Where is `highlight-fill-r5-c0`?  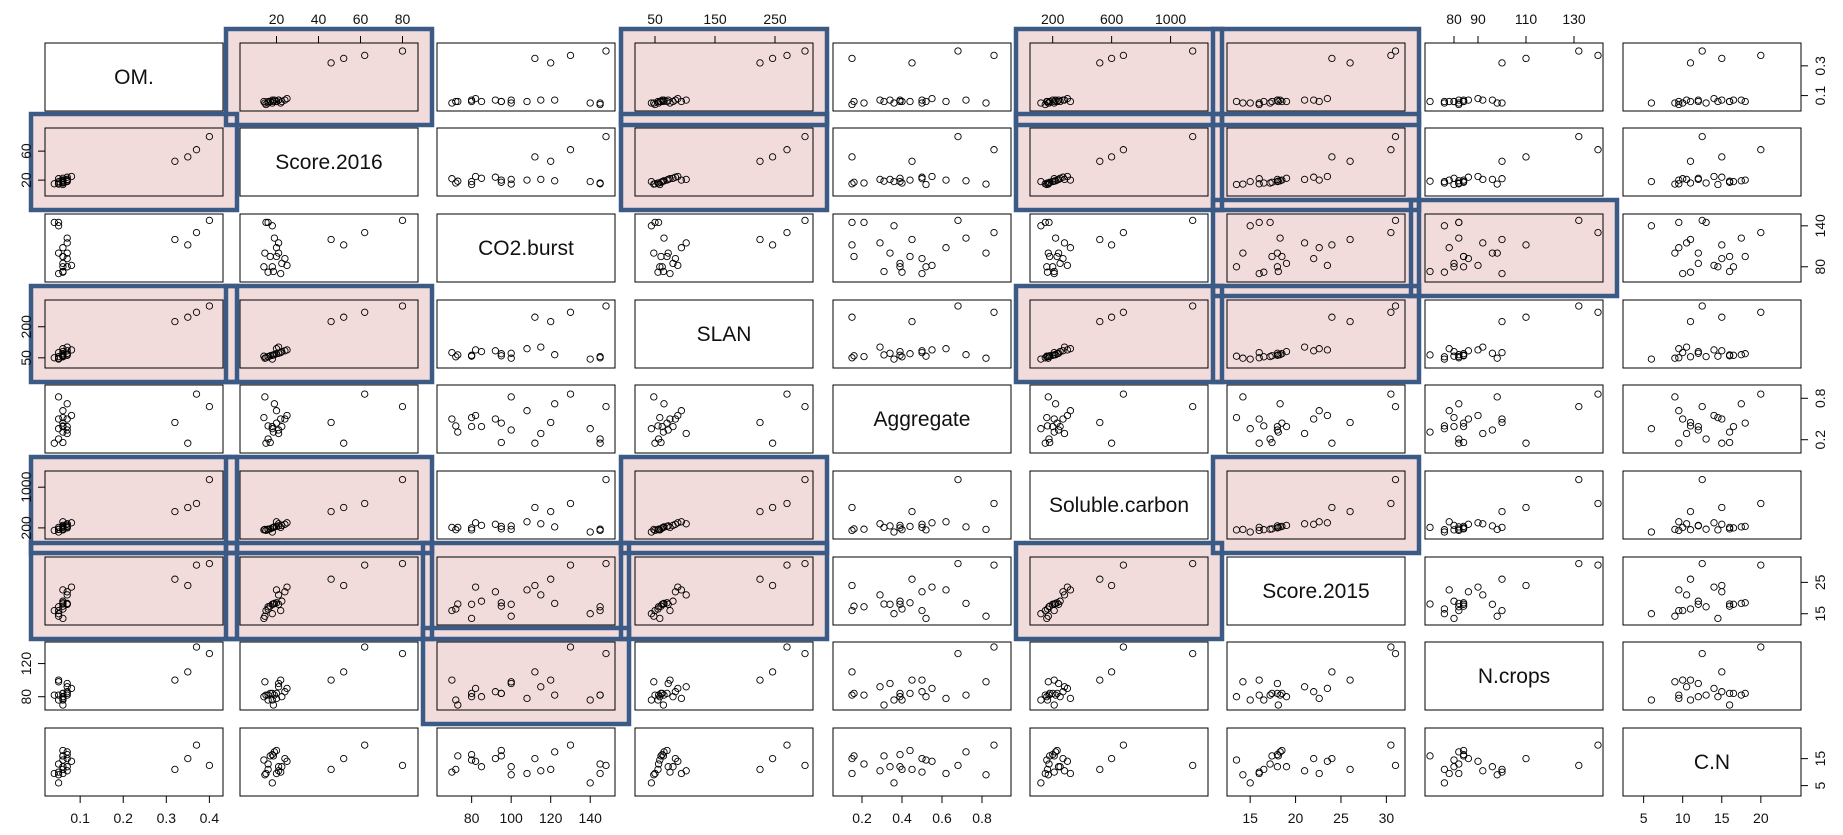 highlight-fill-r5-c0 is located at coordinates (134, 505).